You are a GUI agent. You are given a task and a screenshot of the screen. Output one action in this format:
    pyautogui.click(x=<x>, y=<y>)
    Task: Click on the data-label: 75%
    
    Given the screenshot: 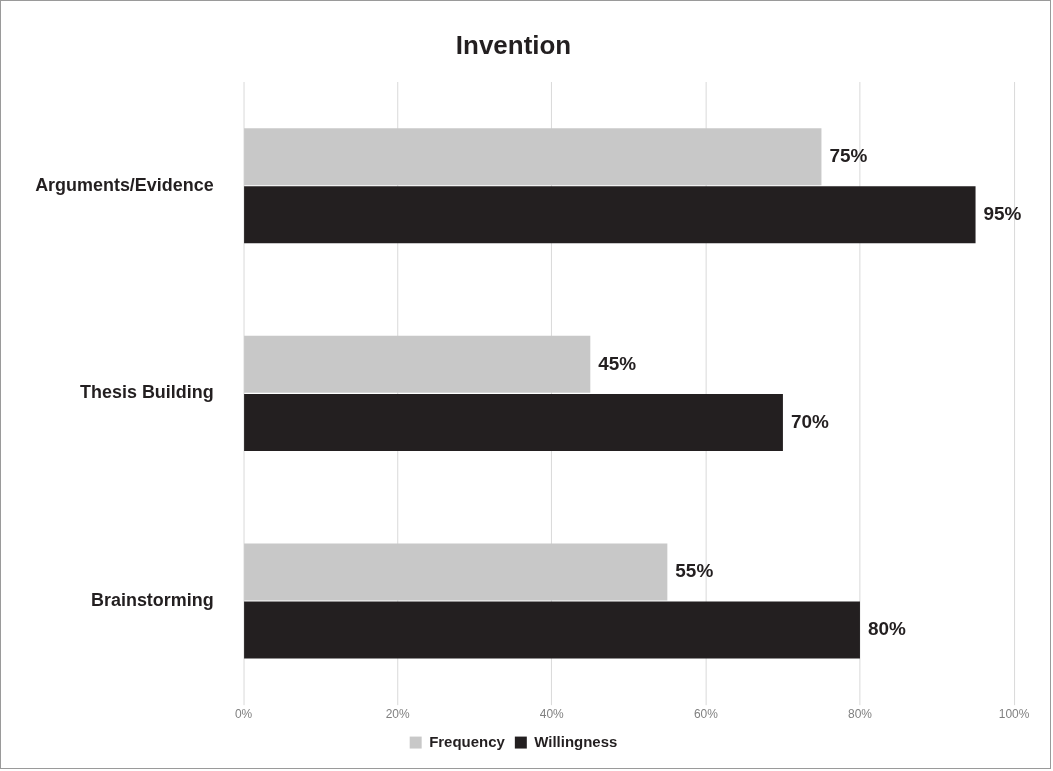 What is the action you would take?
    pyautogui.click(x=848, y=155)
    